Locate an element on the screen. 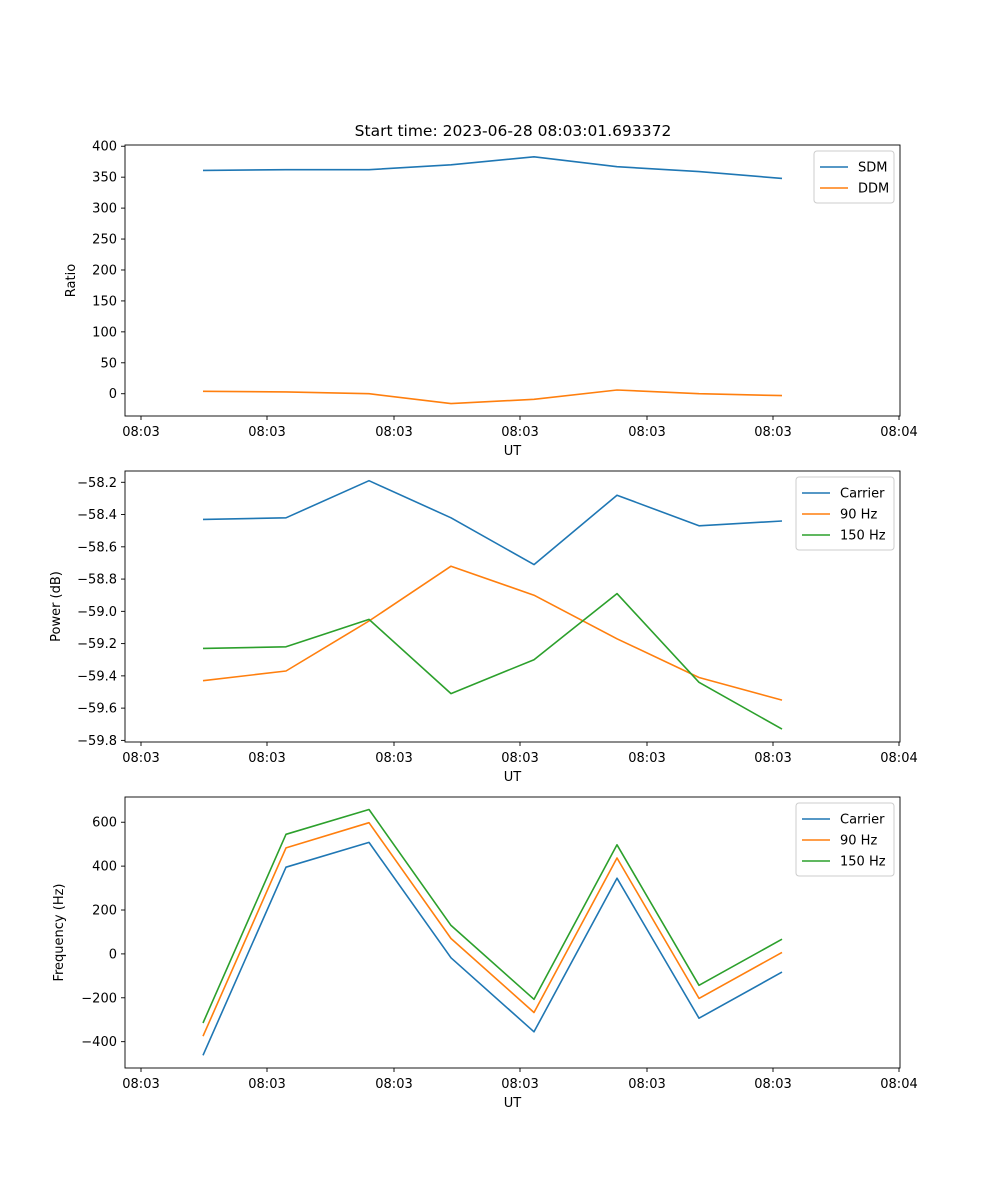 The image size is (1000, 1200). y-tick-label: −59.0 is located at coordinates (97, 612).